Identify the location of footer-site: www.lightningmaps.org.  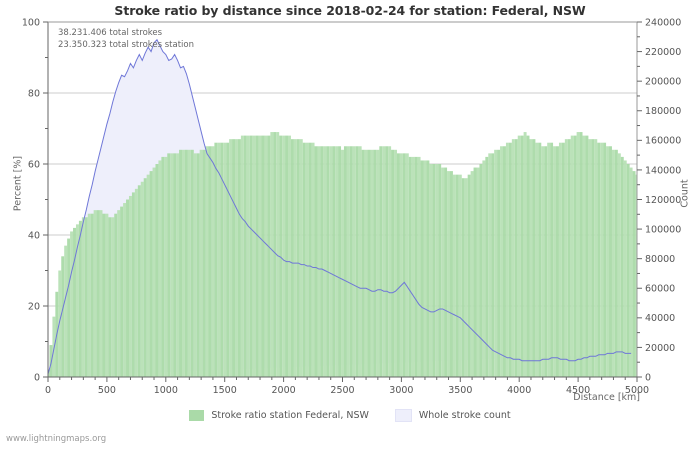
(56, 439).